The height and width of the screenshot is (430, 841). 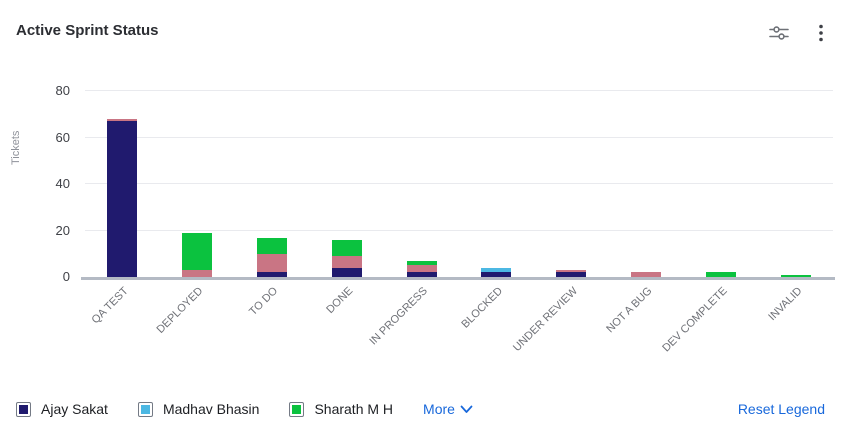 What do you see at coordinates (62, 137) in the screenshot?
I see `y-tick-label-60: 60` at bounding box center [62, 137].